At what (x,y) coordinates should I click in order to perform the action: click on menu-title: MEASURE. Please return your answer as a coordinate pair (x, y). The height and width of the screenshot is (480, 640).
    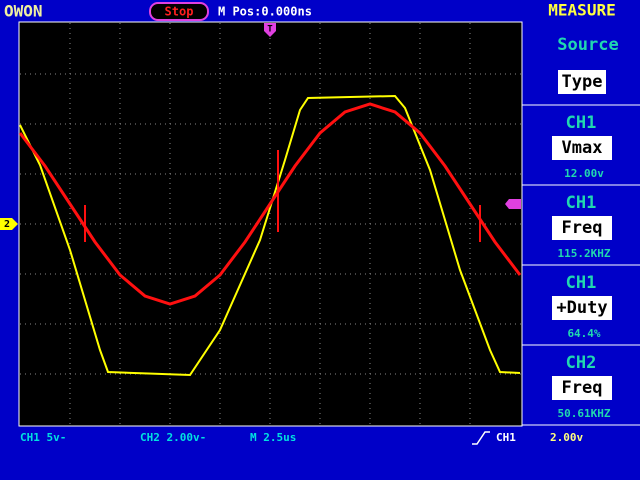
    Looking at the image, I should click on (581, 10).